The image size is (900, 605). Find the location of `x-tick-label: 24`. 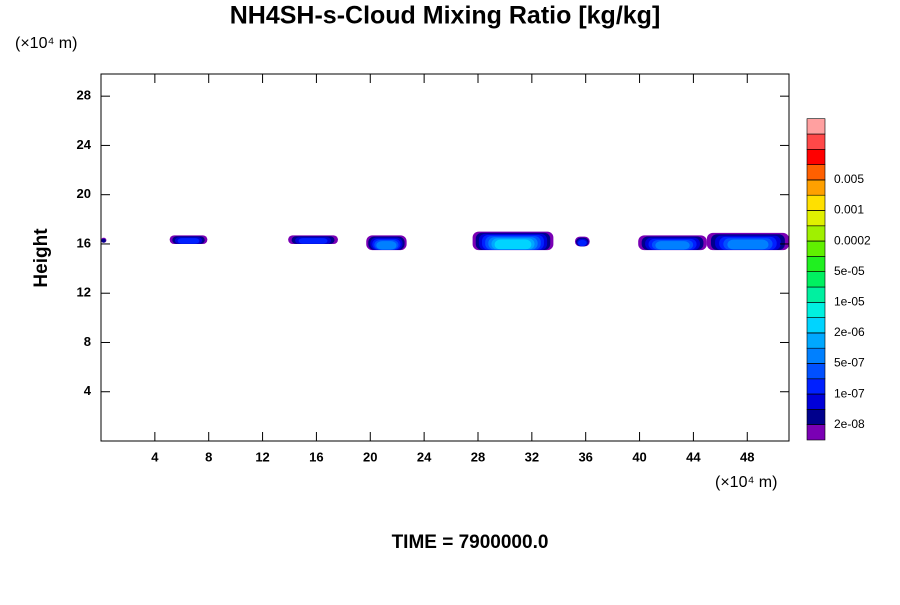

x-tick-label: 24 is located at coordinates (424, 456).